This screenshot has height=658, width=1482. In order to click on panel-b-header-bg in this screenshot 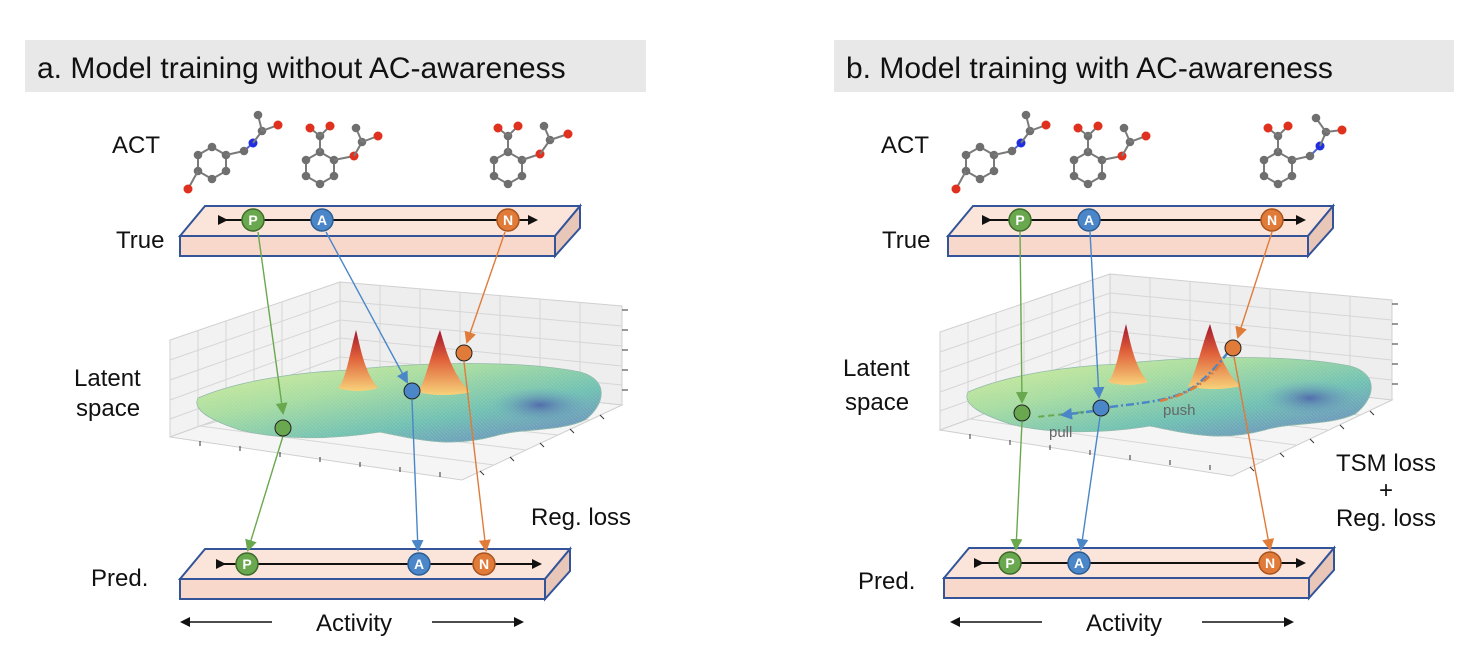, I will do `click(1144, 66)`.